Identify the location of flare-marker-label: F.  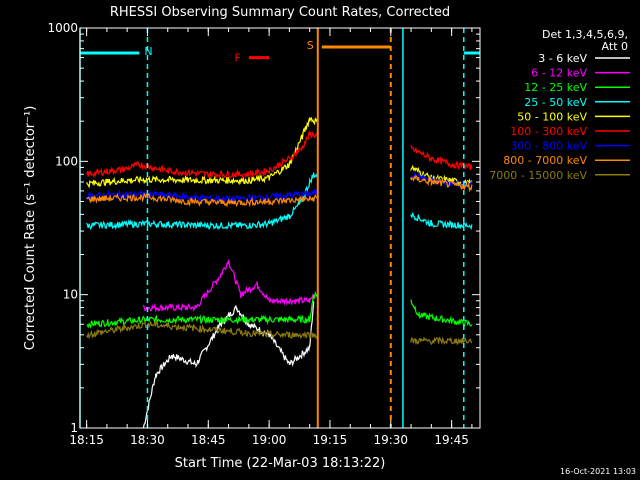
(238, 58).